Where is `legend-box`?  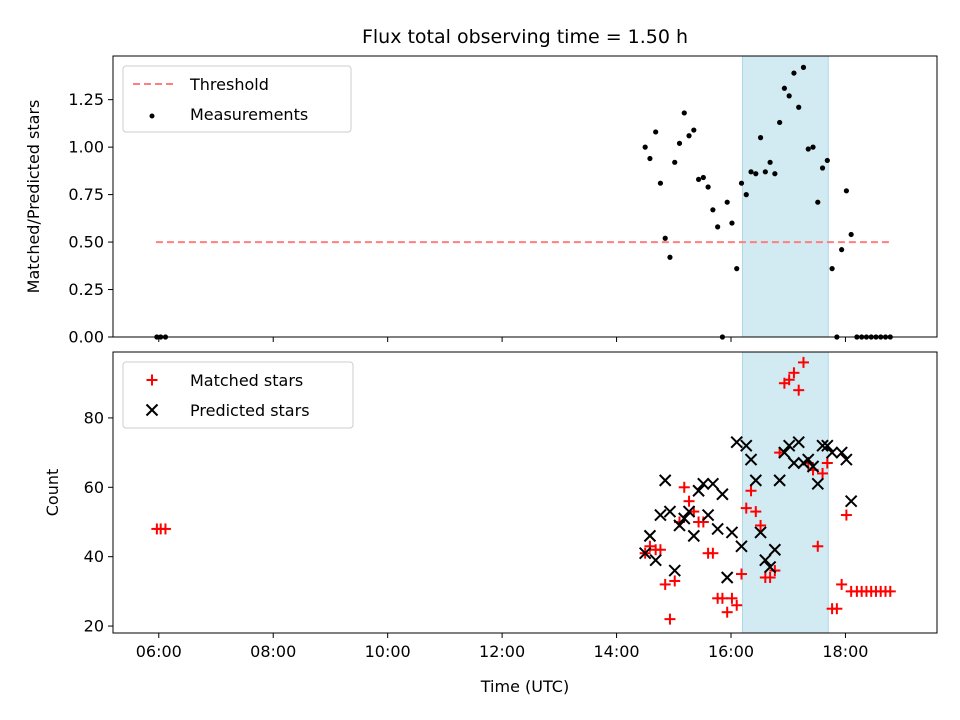
legend-box is located at coordinates (238, 395).